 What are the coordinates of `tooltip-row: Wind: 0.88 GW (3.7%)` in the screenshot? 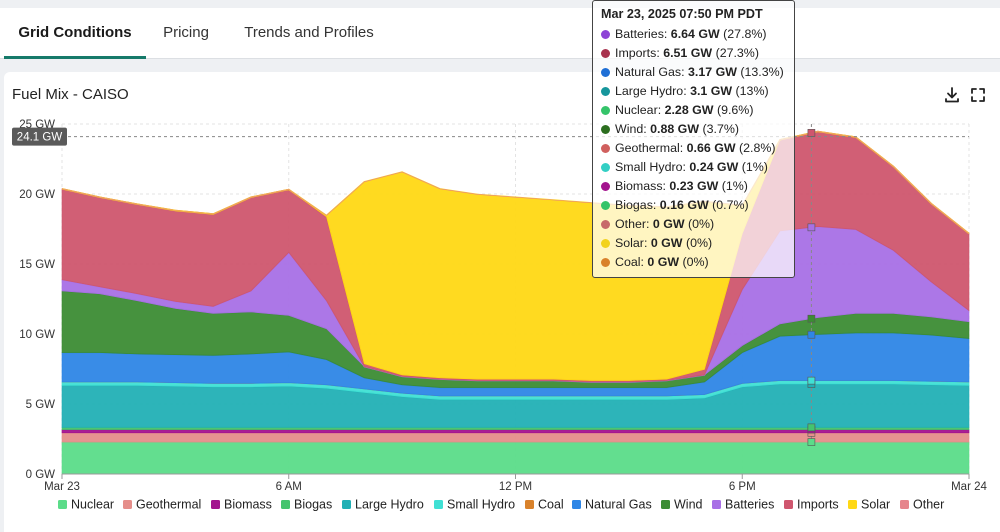 It's located at (693, 129).